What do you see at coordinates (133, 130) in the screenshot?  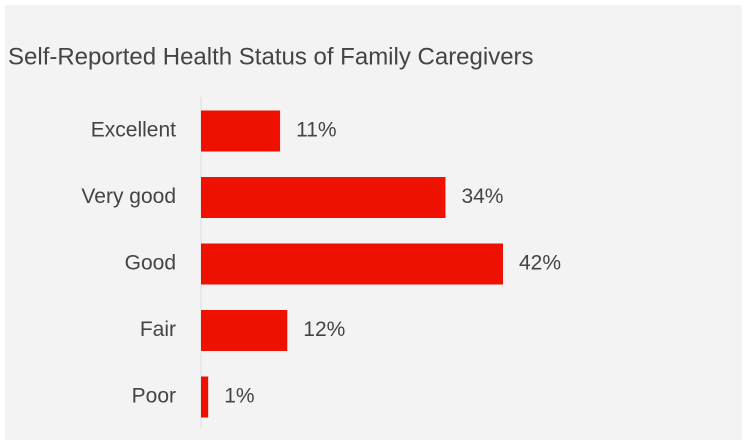 I see `category-label: Excellent` at bounding box center [133, 130].